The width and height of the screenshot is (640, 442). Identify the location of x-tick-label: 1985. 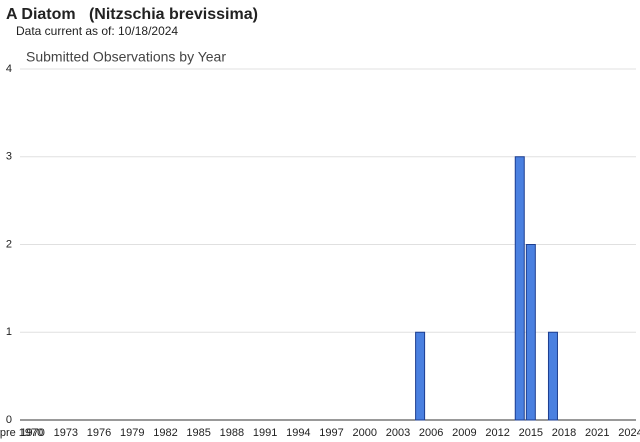
(198, 433).